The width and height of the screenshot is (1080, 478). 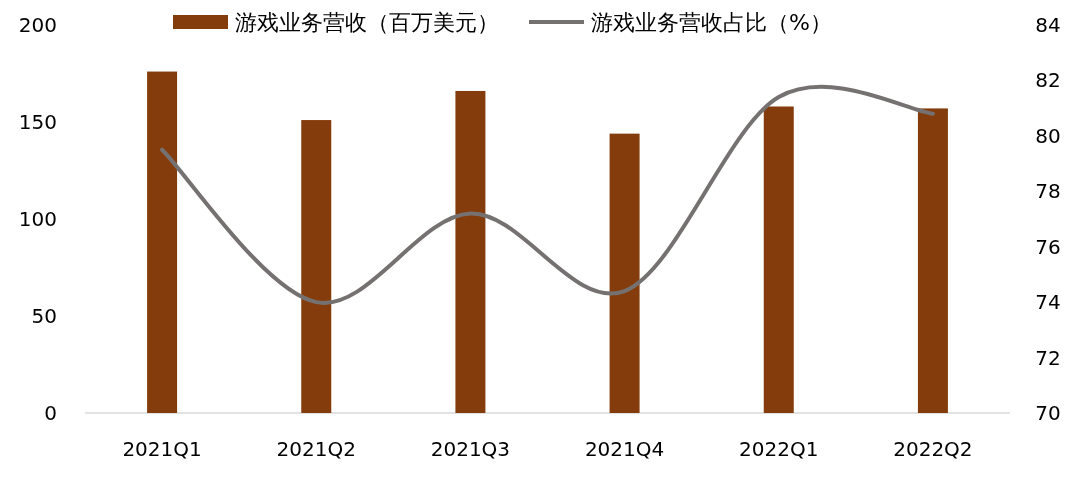 What do you see at coordinates (44, 316) in the screenshot?
I see `y-tick-label: 50` at bounding box center [44, 316].